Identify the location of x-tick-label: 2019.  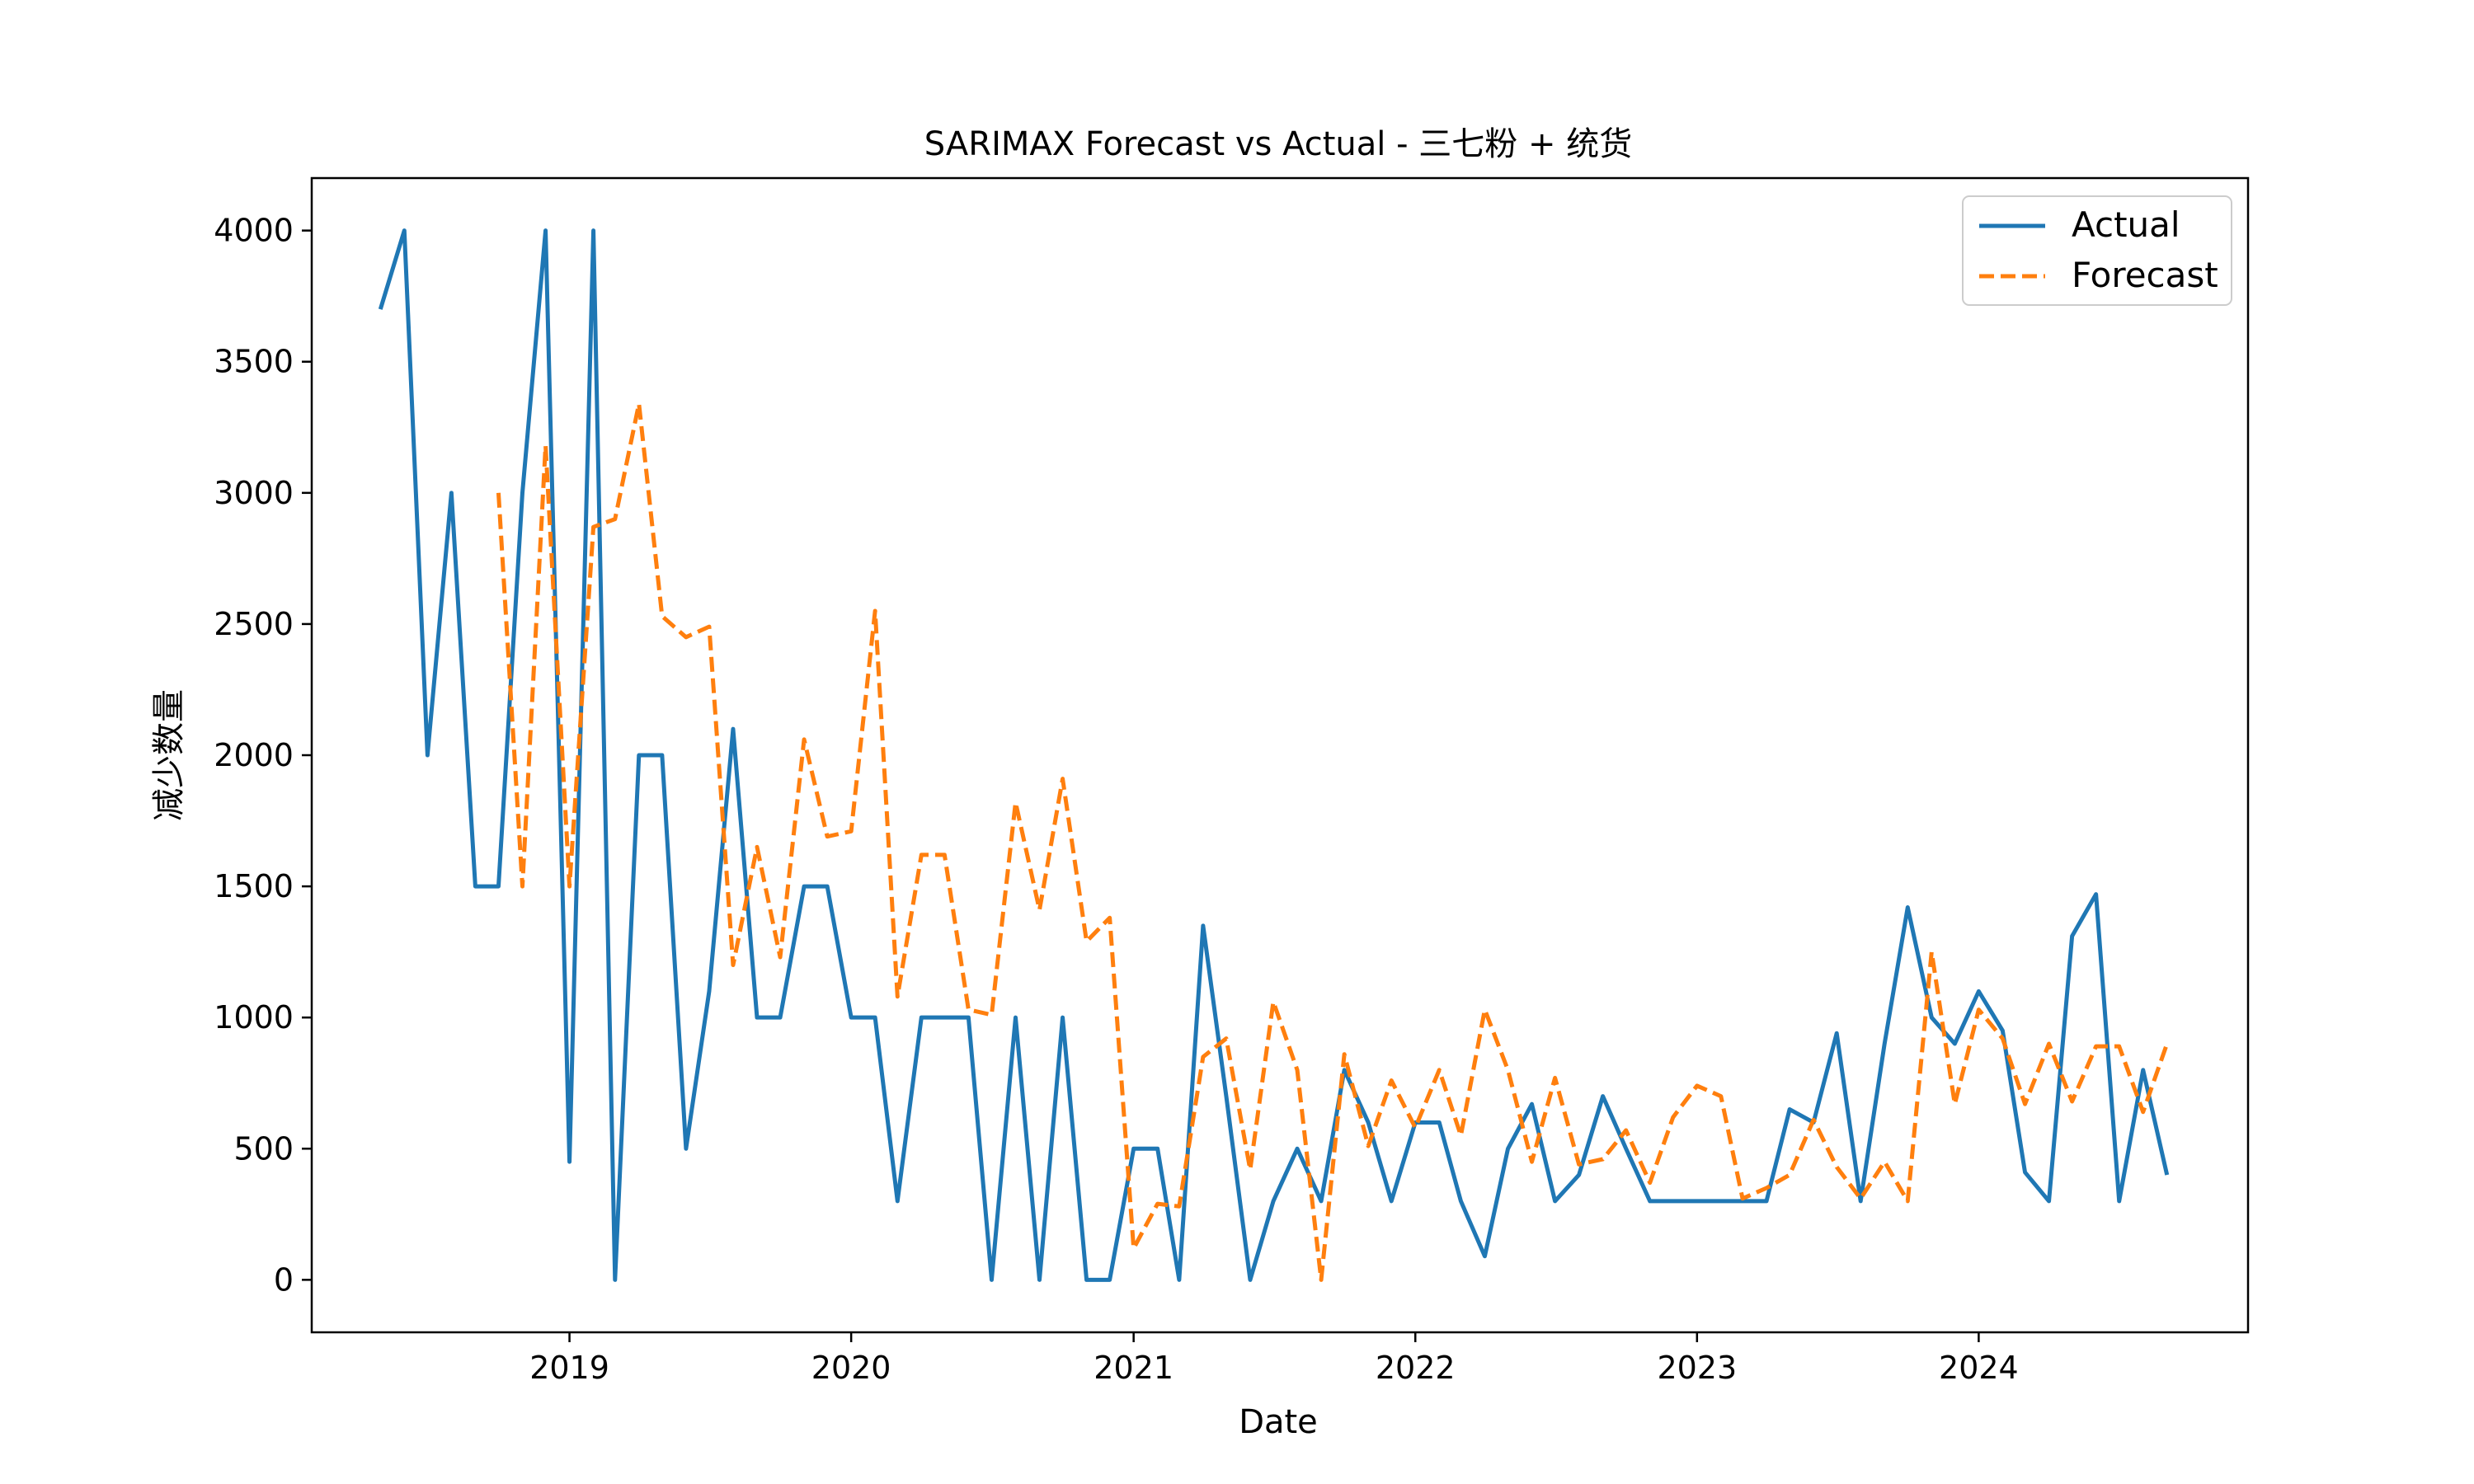
(569, 1368).